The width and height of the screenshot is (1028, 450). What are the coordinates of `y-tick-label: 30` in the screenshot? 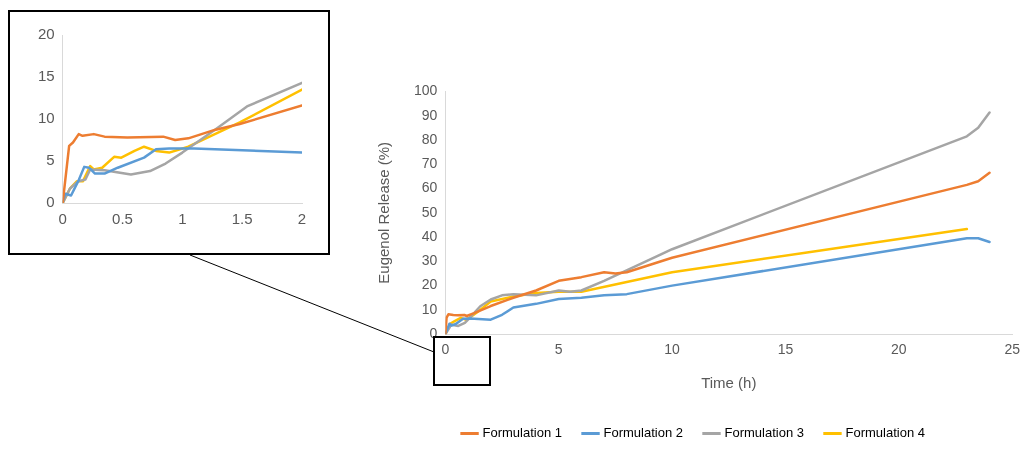 It's located at (429, 260).